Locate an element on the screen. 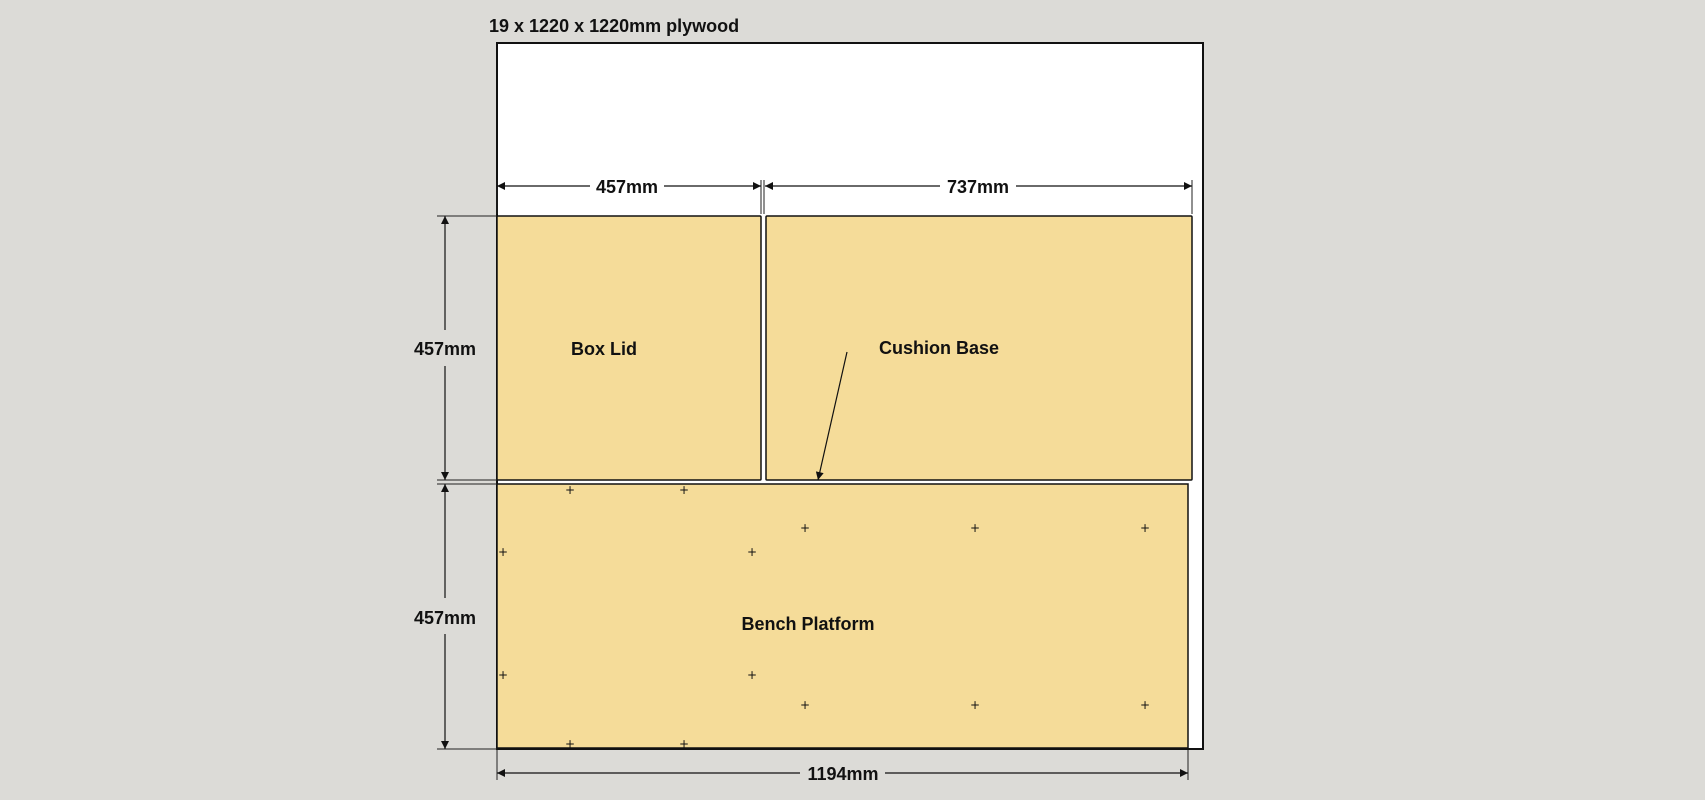 Image resolution: width=1705 pixels, height=800 pixels. cushion-base-label: Cushion Base is located at coordinates (939, 348).